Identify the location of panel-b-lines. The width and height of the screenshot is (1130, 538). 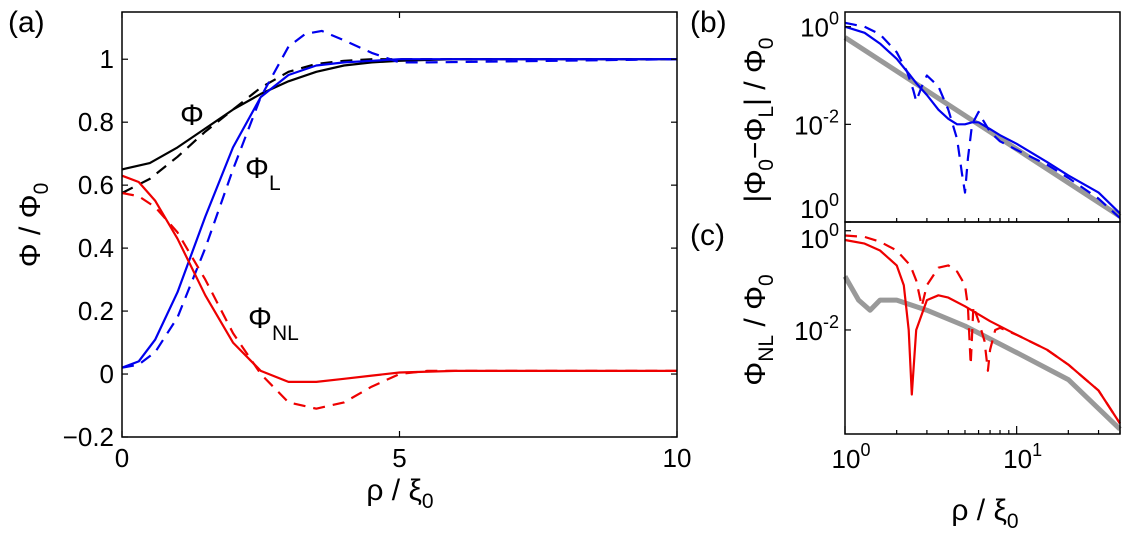
(982, 120).